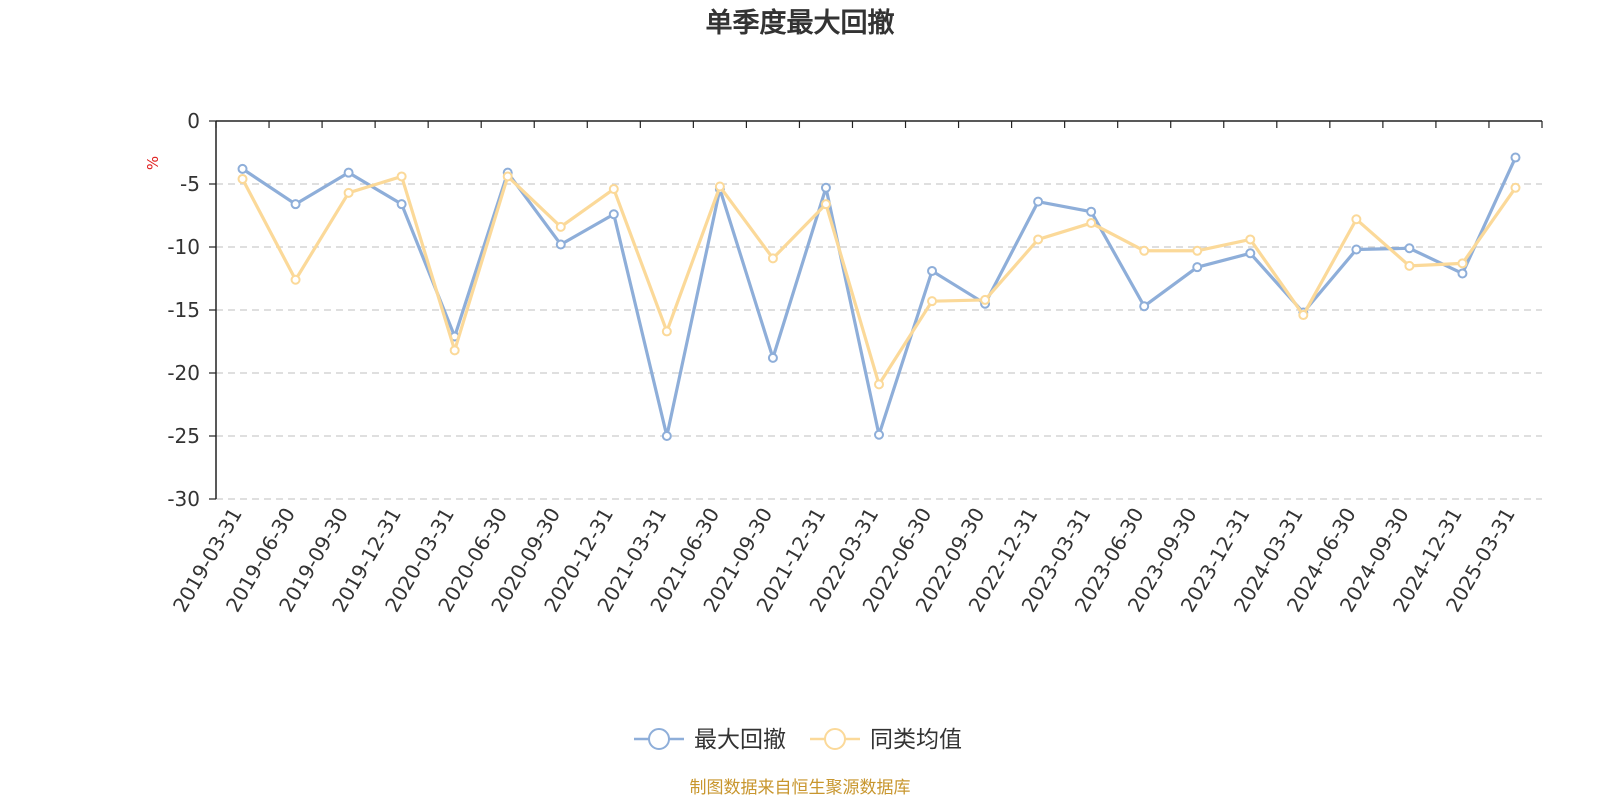  What do you see at coordinates (800, 23) in the screenshot?
I see `chart-title: 单季度最大回撤` at bounding box center [800, 23].